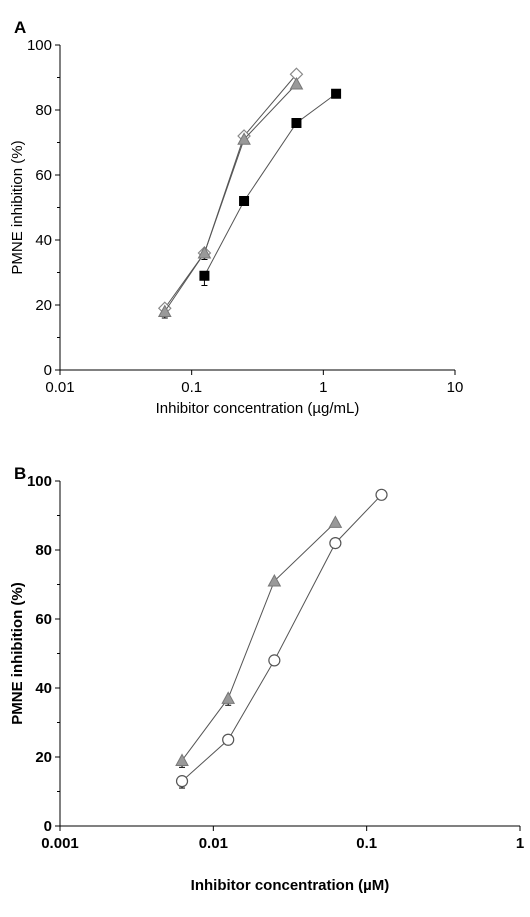 This screenshot has height=917, width=530. What do you see at coordinates (39, 481) in the screenshot?
I see `panel-b-y-tick-label: 100` at bounding box center [39, 481].